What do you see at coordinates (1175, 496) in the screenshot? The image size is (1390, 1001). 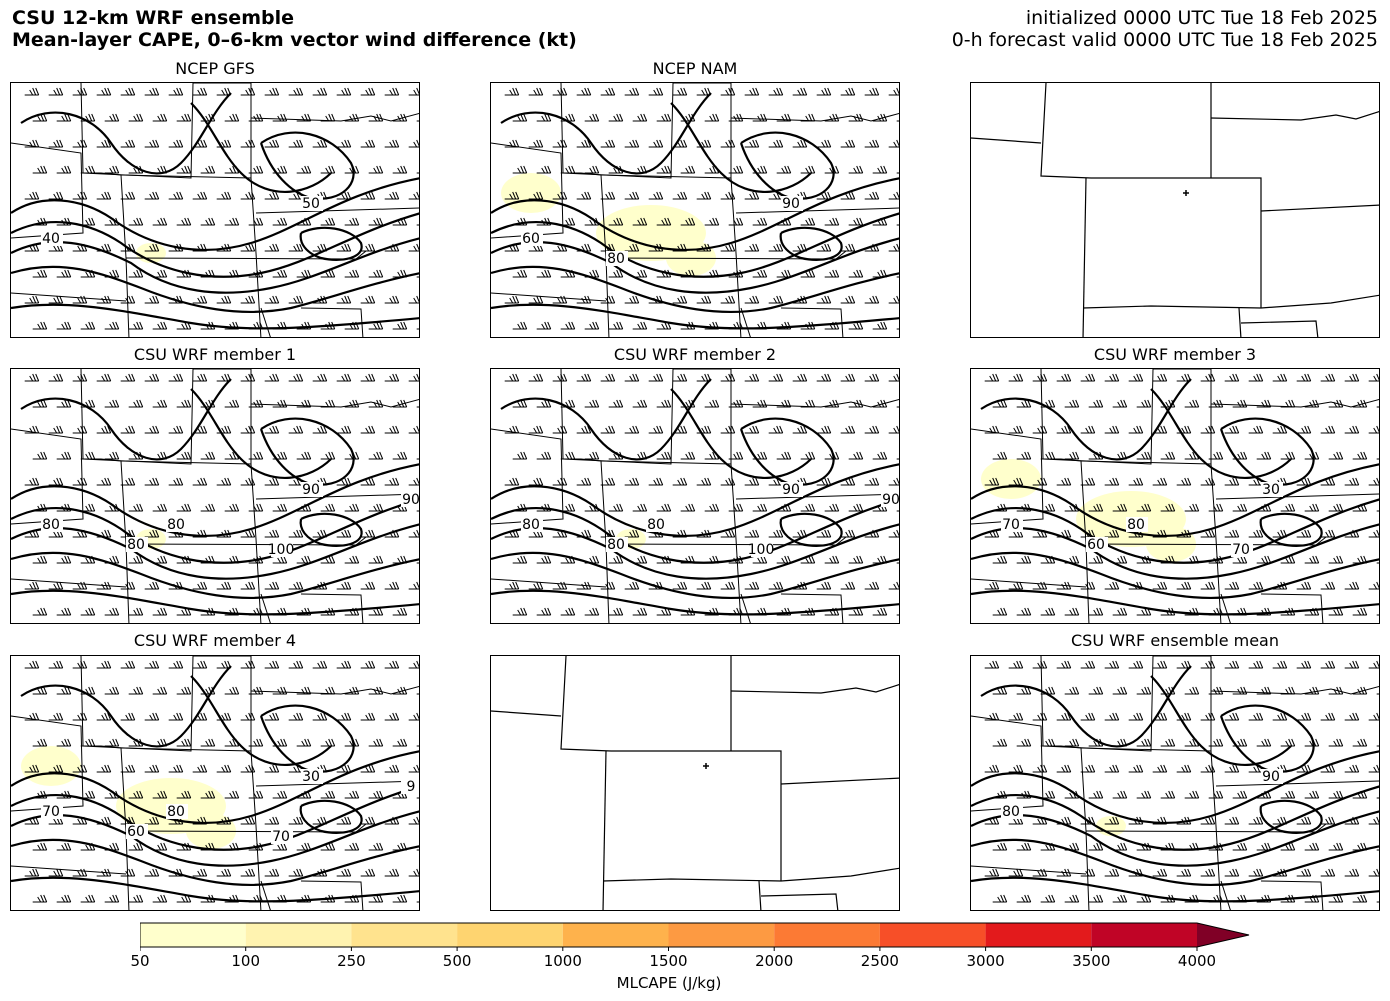 I see `map-canvas-5: 30 70 60 80 70` at bounding box center [1175, 496].